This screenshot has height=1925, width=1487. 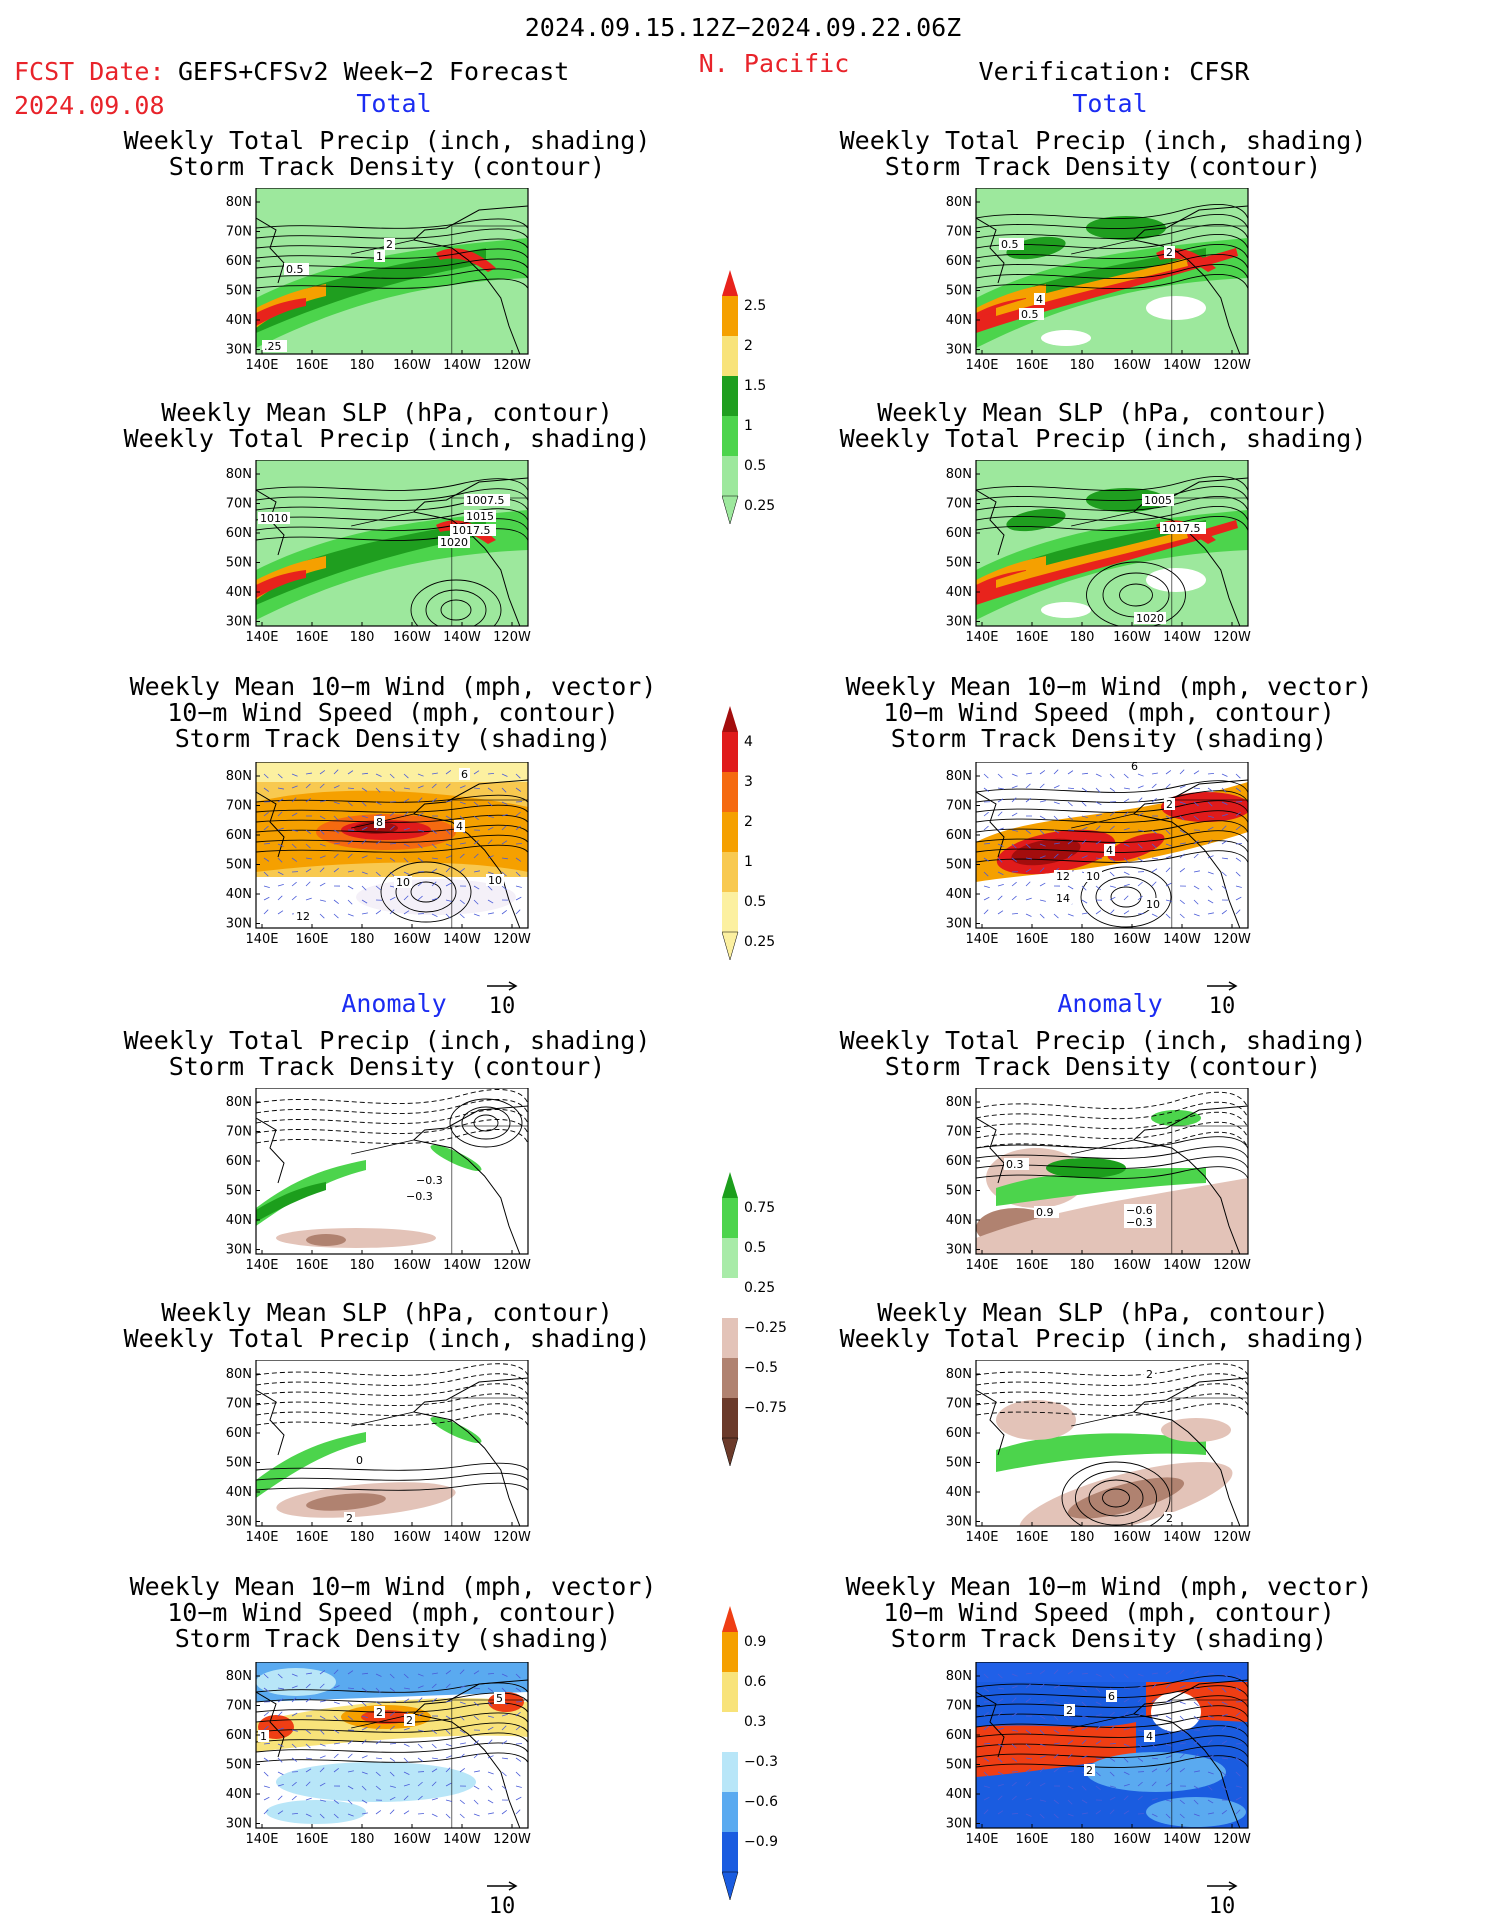 What do you see at coordinates (765, 1328) in the screenshot?
I see `colorbar-label: −0.25` at bounding box center [765, 1328].